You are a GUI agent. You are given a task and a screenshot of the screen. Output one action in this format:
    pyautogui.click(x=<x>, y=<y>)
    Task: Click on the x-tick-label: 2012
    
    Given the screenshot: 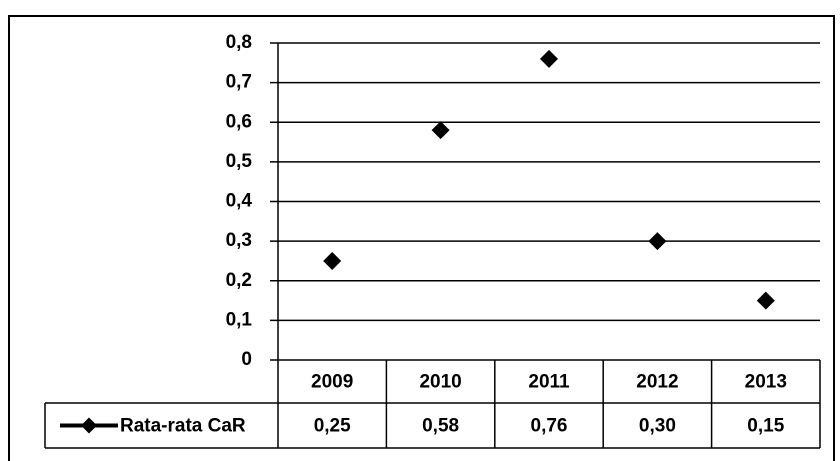 What is the action you would take?
    pyautogui.click(x=657, y=382)
    